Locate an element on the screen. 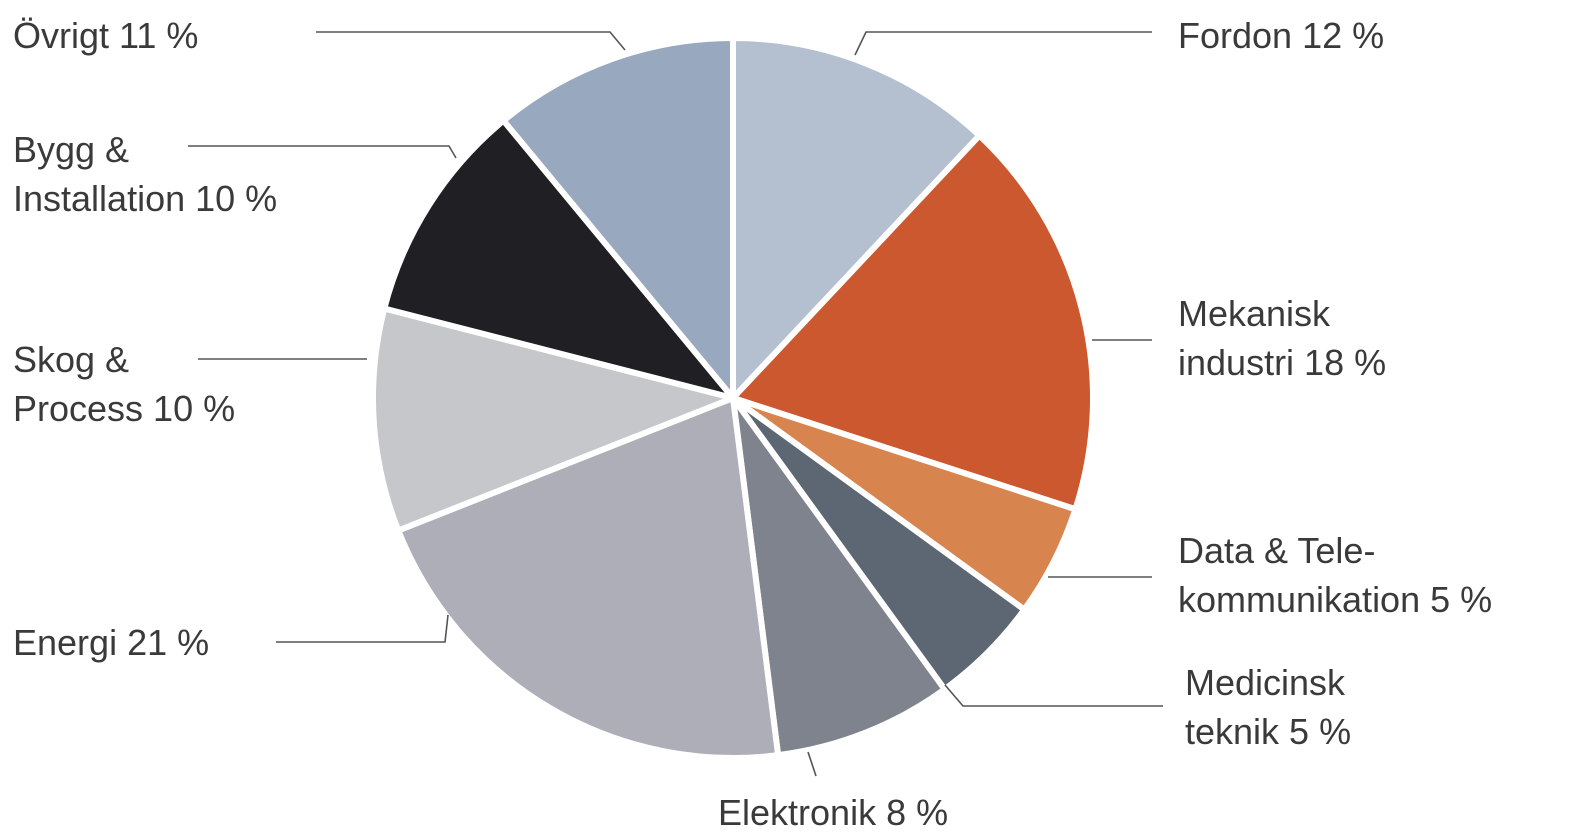 The width and height of the screenshot is (1576, 835). slice-label-energi: Energi 21 % is located at coordinates (111, 642).